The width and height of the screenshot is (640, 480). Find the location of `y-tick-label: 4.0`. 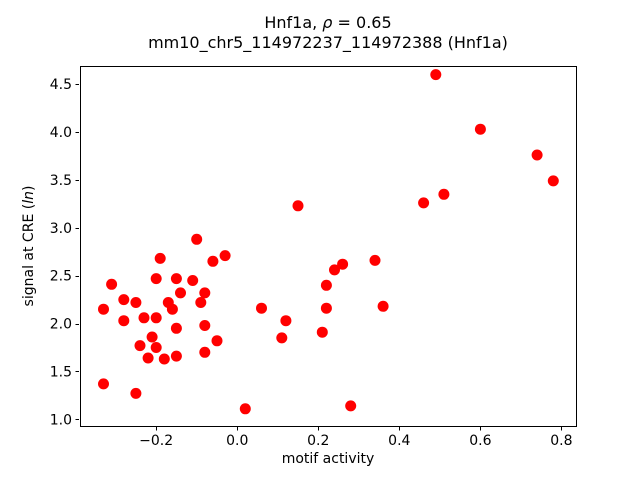

y-tick-label: 4.0 is located at coordinates (61, 133).